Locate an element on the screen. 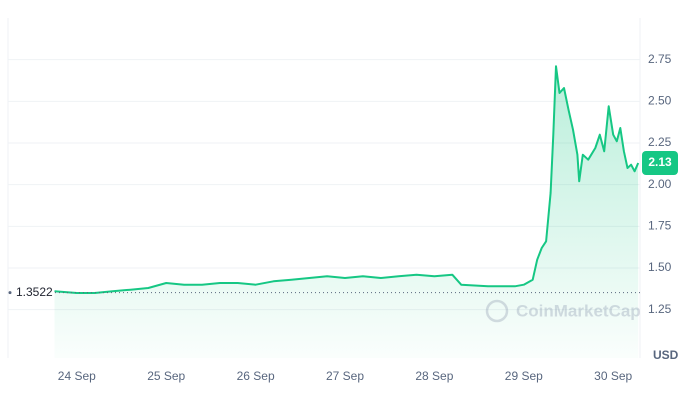 The image size is (687, 405). price-badge is located at coordinates (660, 163).